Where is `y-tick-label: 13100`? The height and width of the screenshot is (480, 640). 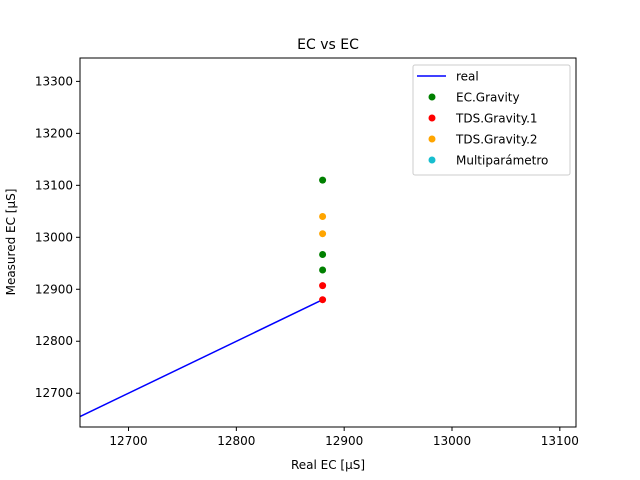 y-tick-label: 13100 is located at coordinates (54, 185).